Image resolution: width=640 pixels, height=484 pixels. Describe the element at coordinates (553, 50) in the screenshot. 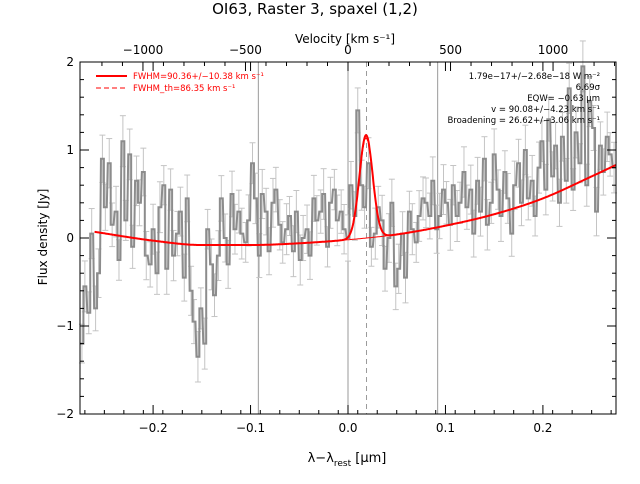

I see `top-tick-label: 1000` at that location.